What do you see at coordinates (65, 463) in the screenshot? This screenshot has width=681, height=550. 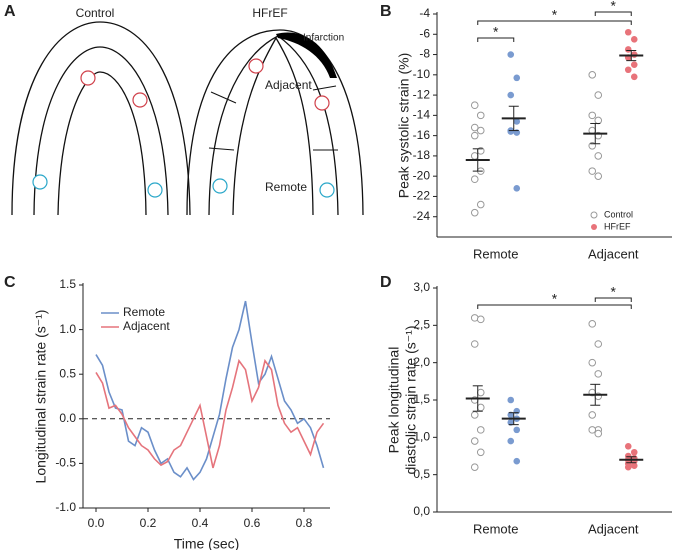 I see `y-tick-label: -0.5` at bounding box center [65, 463].